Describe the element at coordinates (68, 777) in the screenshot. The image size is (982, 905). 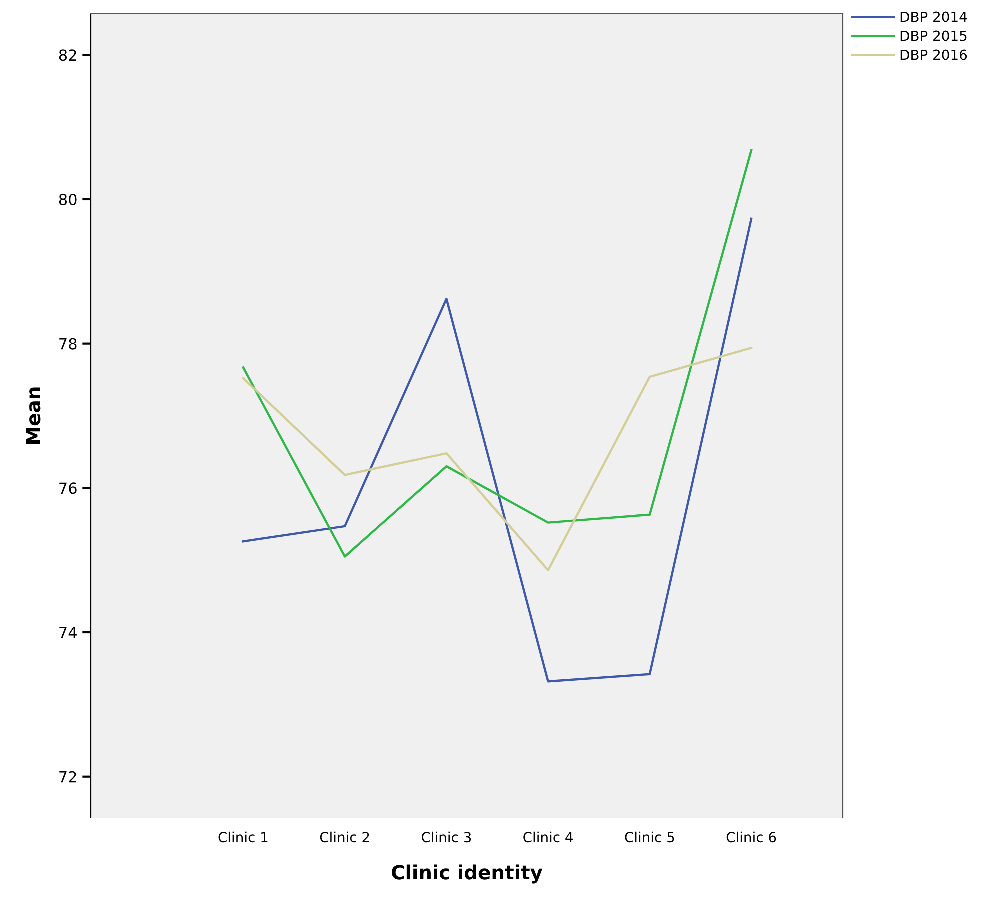
I see `y-tick-label: 72` at that location.